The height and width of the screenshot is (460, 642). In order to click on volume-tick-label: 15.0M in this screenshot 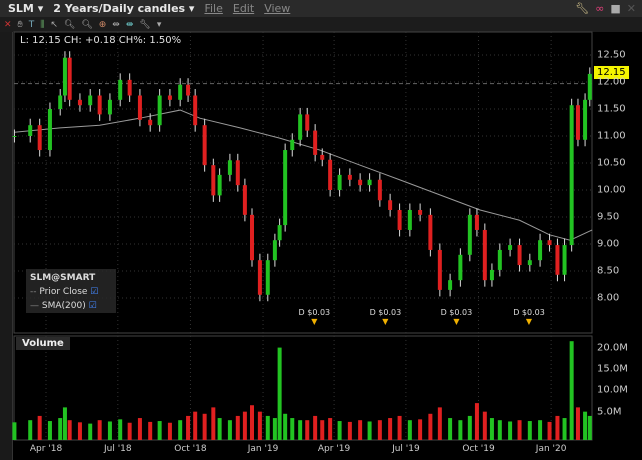, I will do `click(612, 369)`.